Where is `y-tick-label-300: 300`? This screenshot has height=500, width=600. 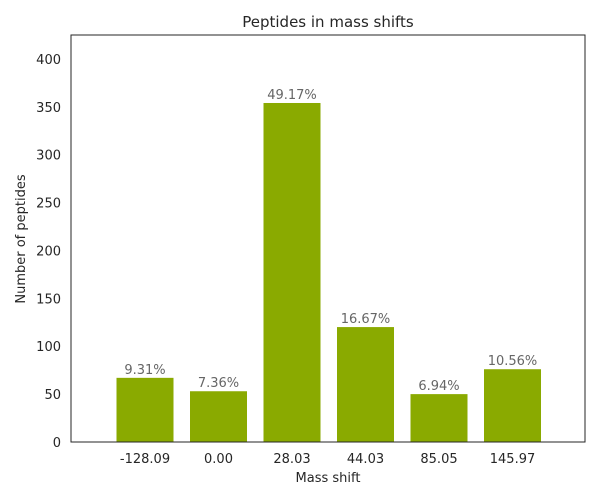 y-tick-label-300: 300 is located at coordinates (48, 156).